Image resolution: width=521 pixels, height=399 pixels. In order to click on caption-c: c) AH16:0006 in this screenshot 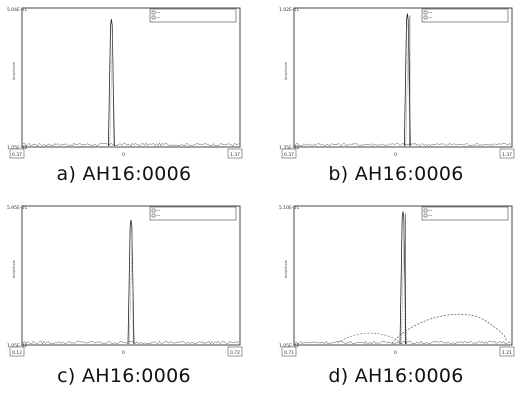, I will do `click(124, 376)`.